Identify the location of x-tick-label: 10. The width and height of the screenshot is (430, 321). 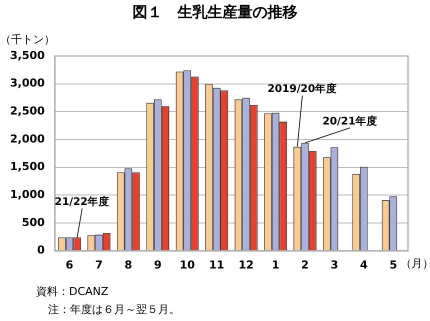
(188, 265).